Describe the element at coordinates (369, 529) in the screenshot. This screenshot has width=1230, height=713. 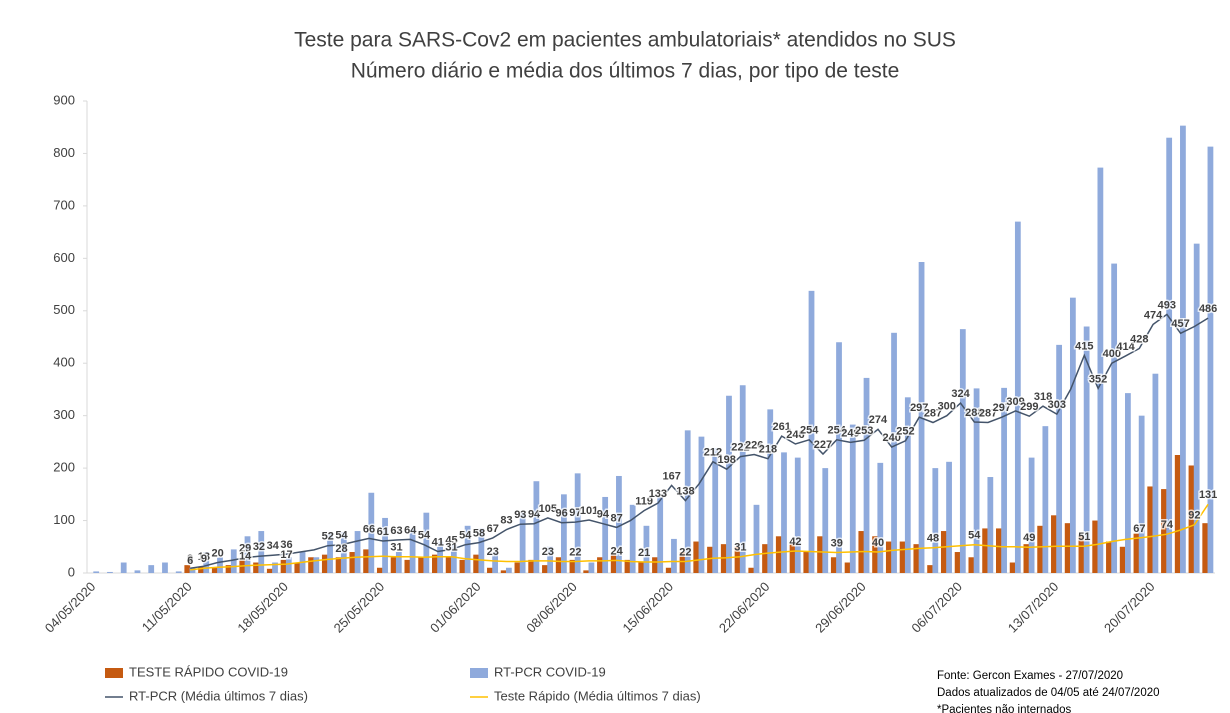
I see `data-label: 66` at that location.